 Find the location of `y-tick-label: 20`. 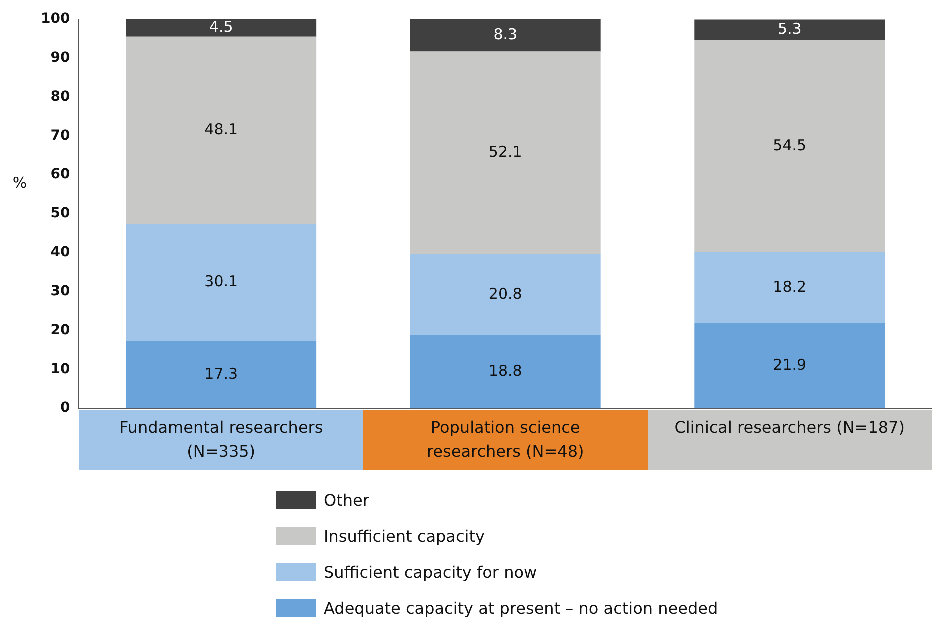

y-tick-label: 20 is located at coordinates (60, 330).